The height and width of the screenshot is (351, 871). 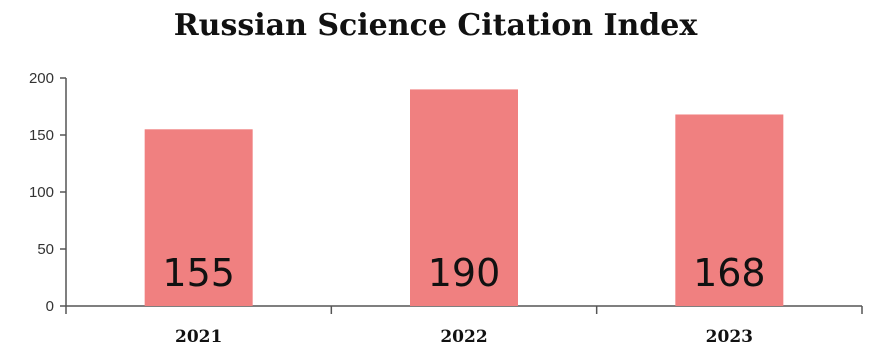 What do you see at coordinates (464, 326) in the screenshot?
I see `x-axis: 2021 2022 2023` at bounding box center [464, 326].